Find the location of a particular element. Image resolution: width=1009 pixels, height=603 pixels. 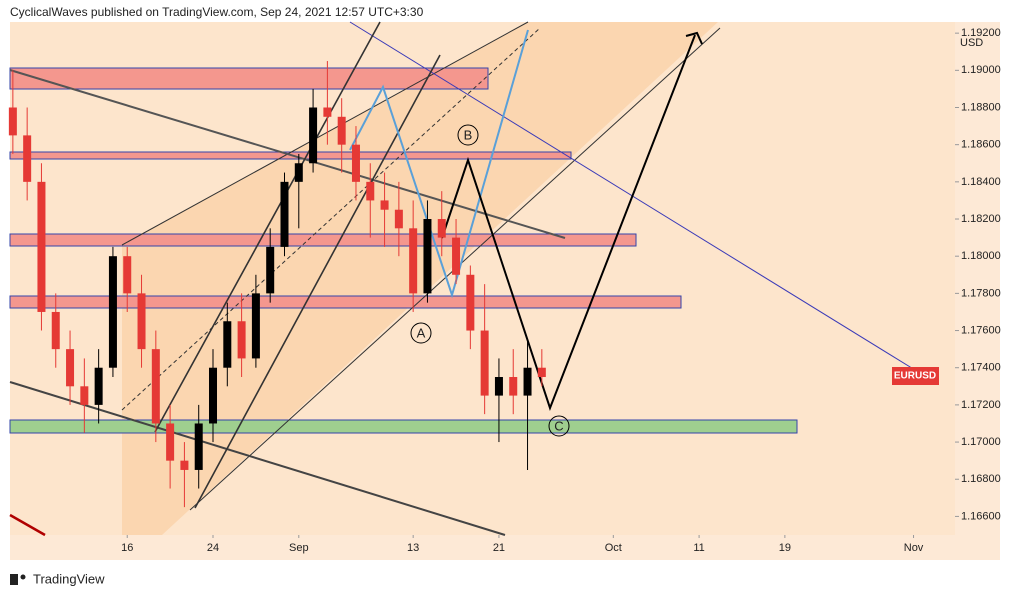

y-tick-label: 1.17600 is located at coordinates (981, 330).